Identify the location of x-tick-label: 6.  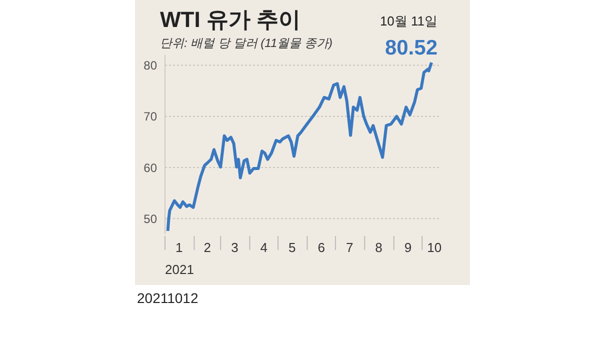
(321, 247).